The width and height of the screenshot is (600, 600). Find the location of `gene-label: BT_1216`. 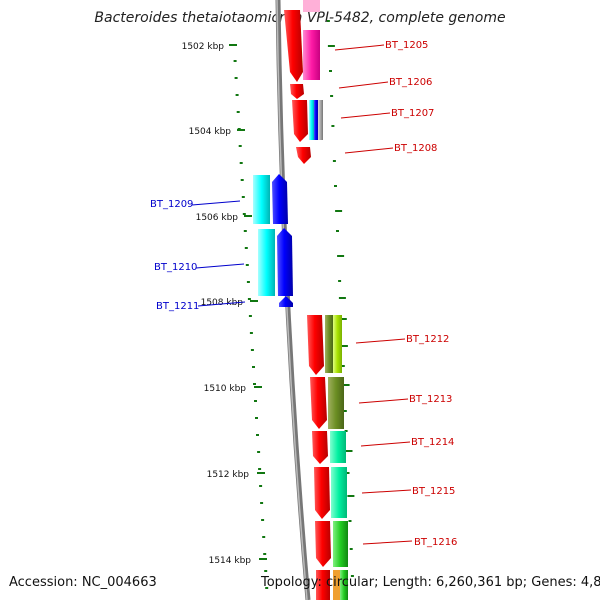

gene-label: BT_1216 is located at coordinates (435, 542).